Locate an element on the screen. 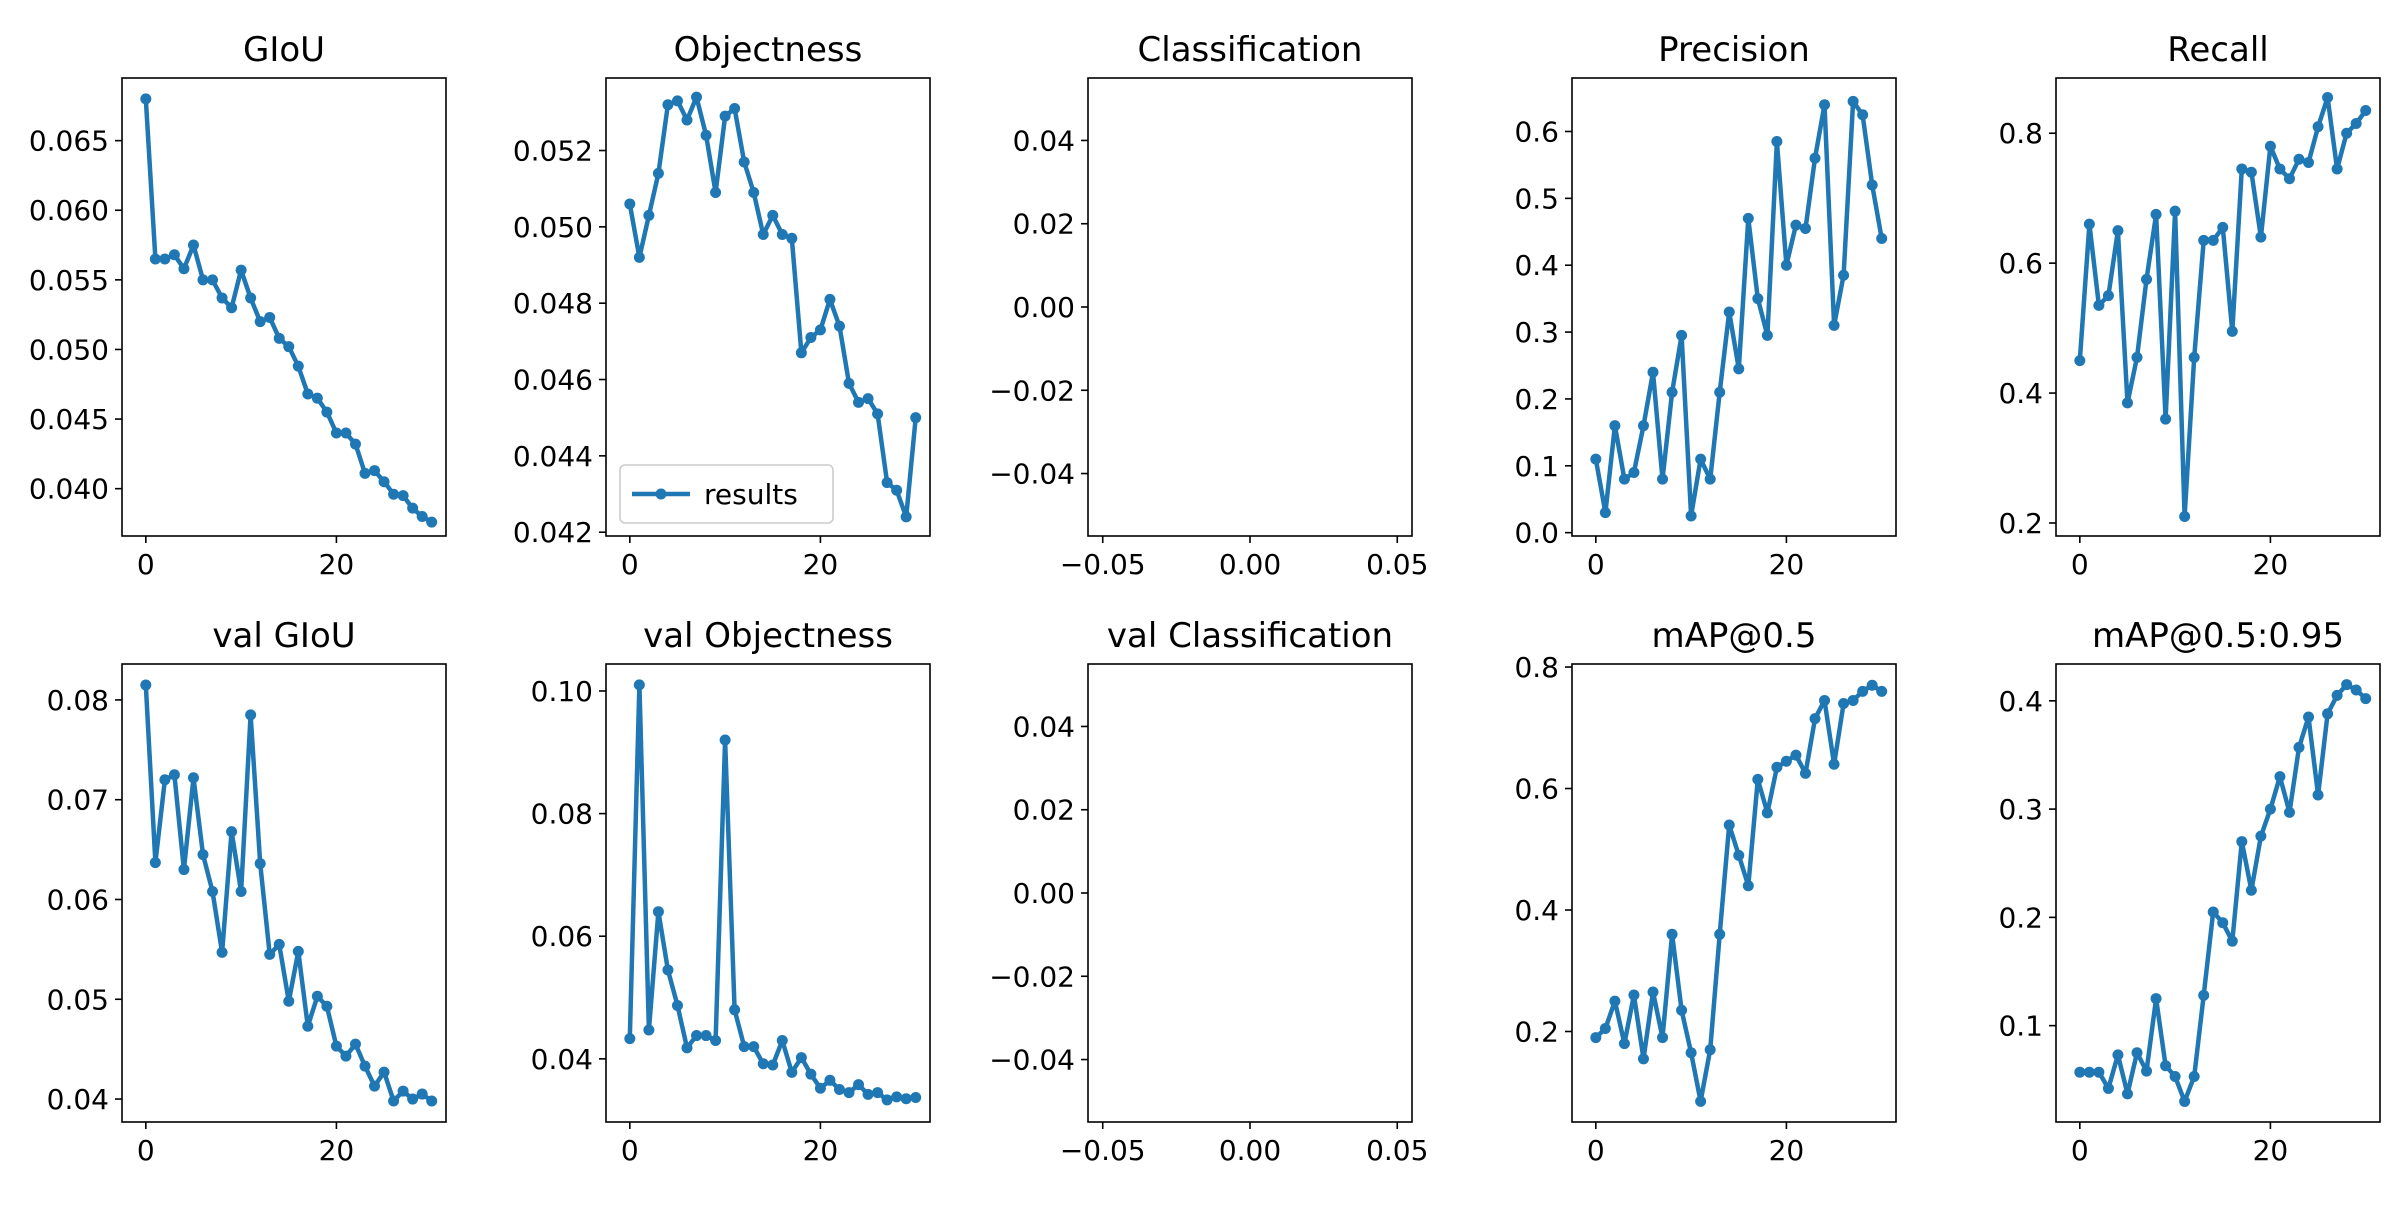 This screenshot has width=2400, height=1205. y-tick-label: 0.5 is located at coordinates (1536, 198).